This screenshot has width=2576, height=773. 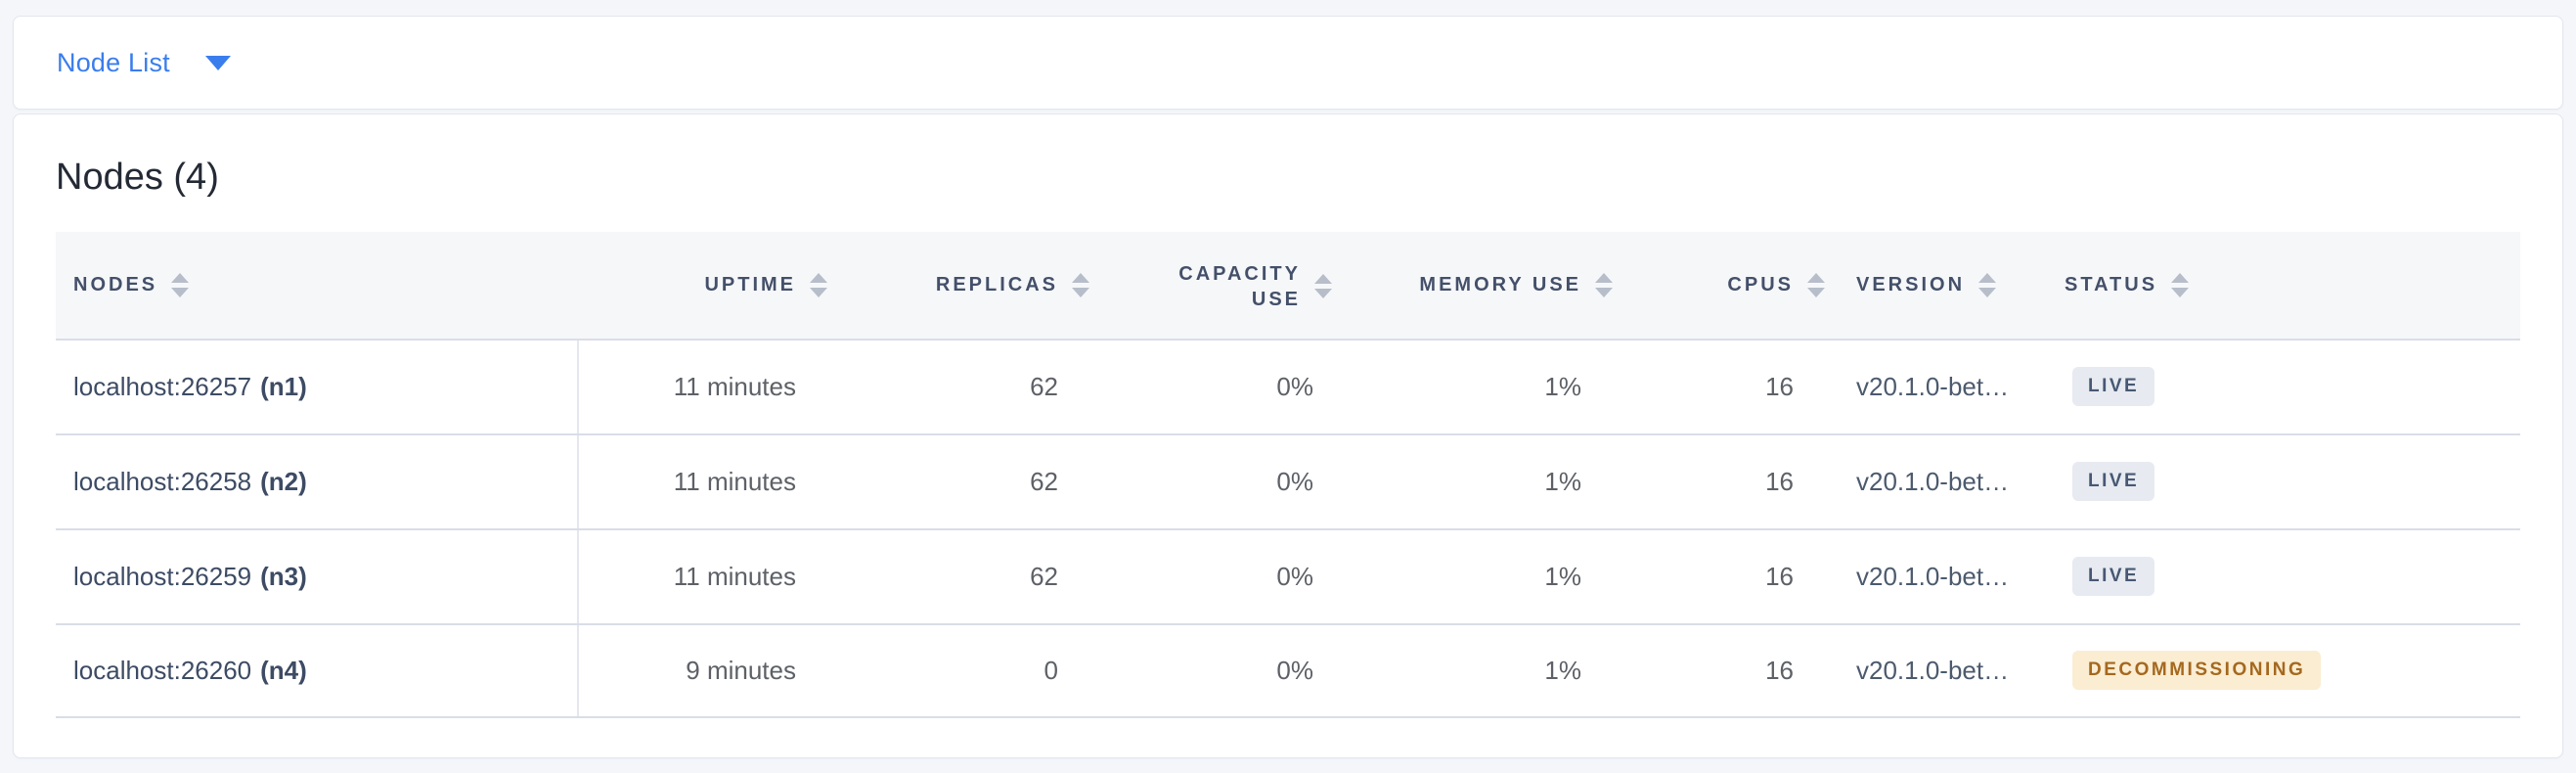 I want to click on caret-down-icon, so click(x=217, y=62).